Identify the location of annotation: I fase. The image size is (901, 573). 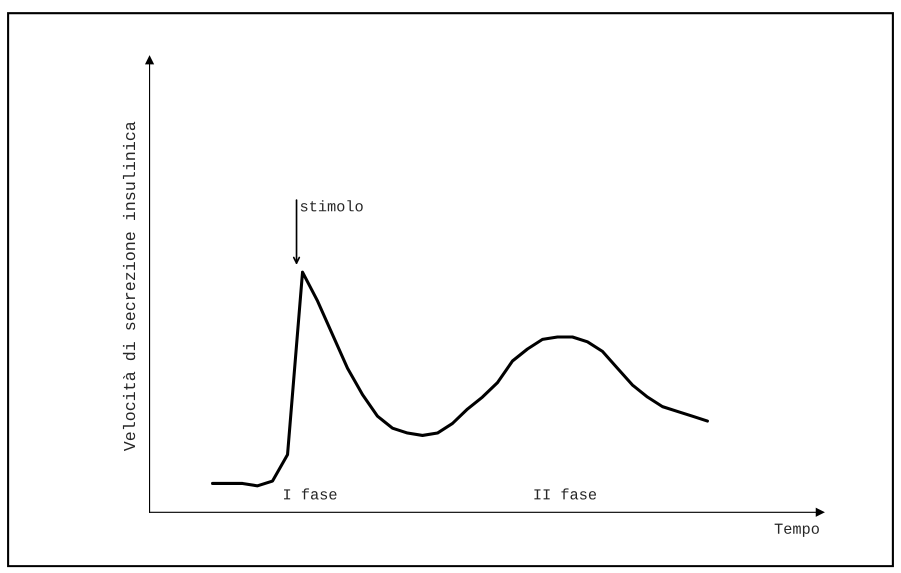
(310, 494).